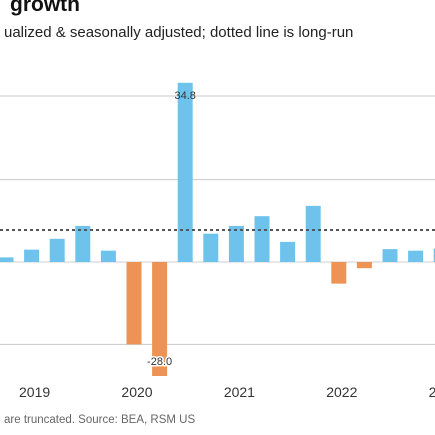 Image resolution: width=435 pixels, height=435 pixels. What do you see at coordinates (313, 233) in the screenshot?
I see `bar-2021Q4` at bounding box center [313, 233].